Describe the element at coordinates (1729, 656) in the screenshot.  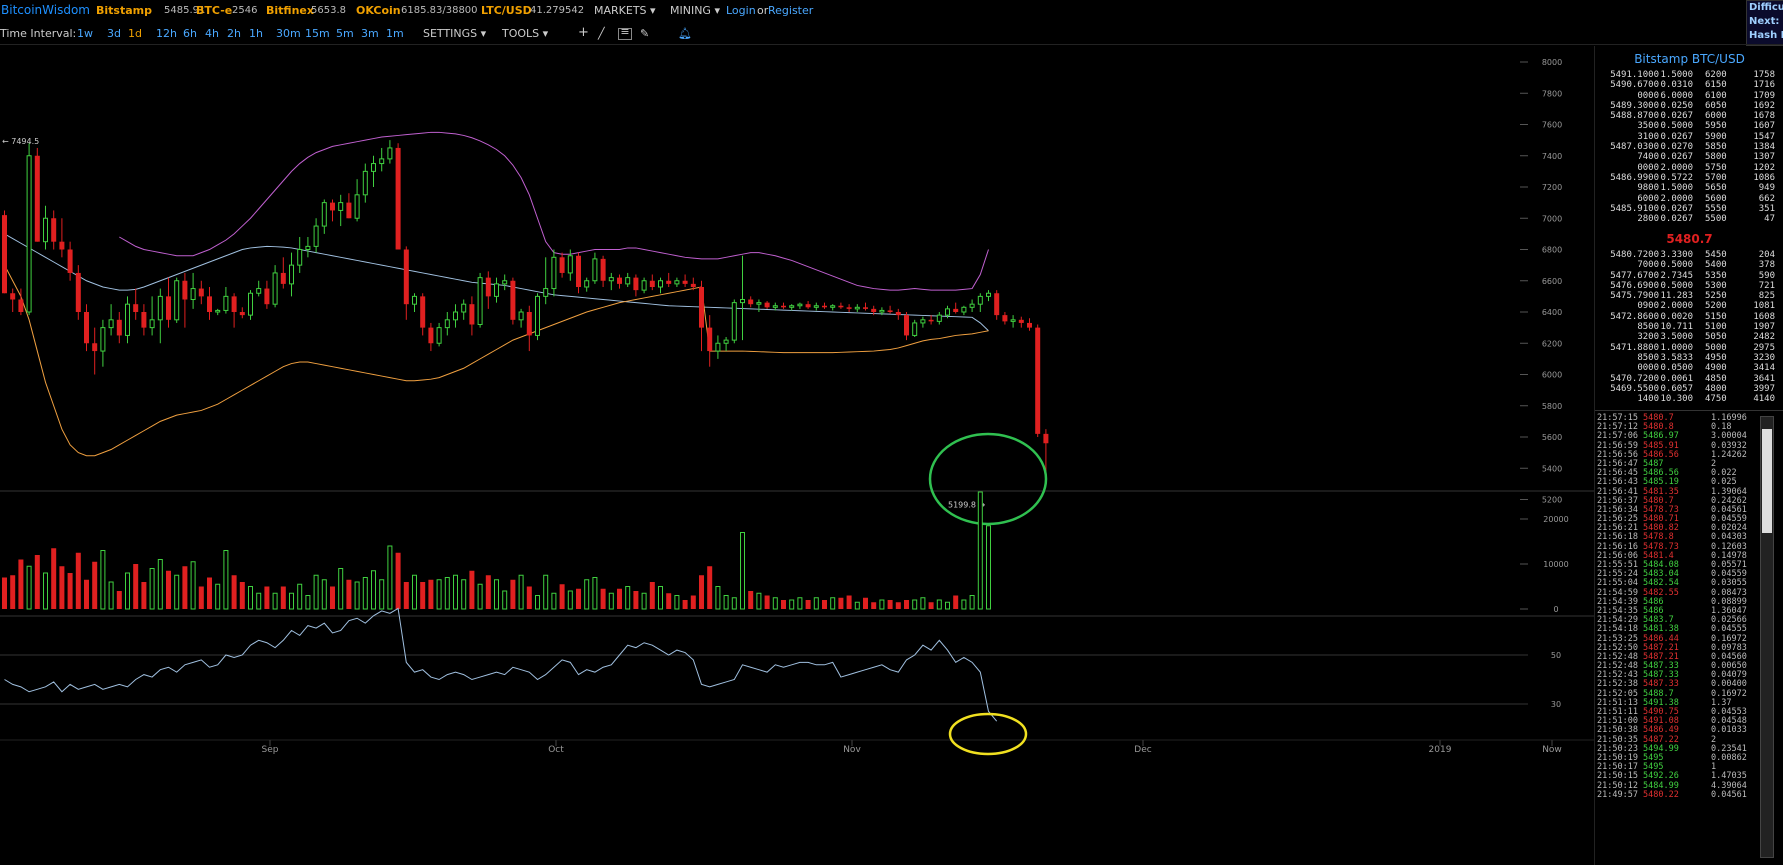
I see `trade-amount: 0.04560` at that location.